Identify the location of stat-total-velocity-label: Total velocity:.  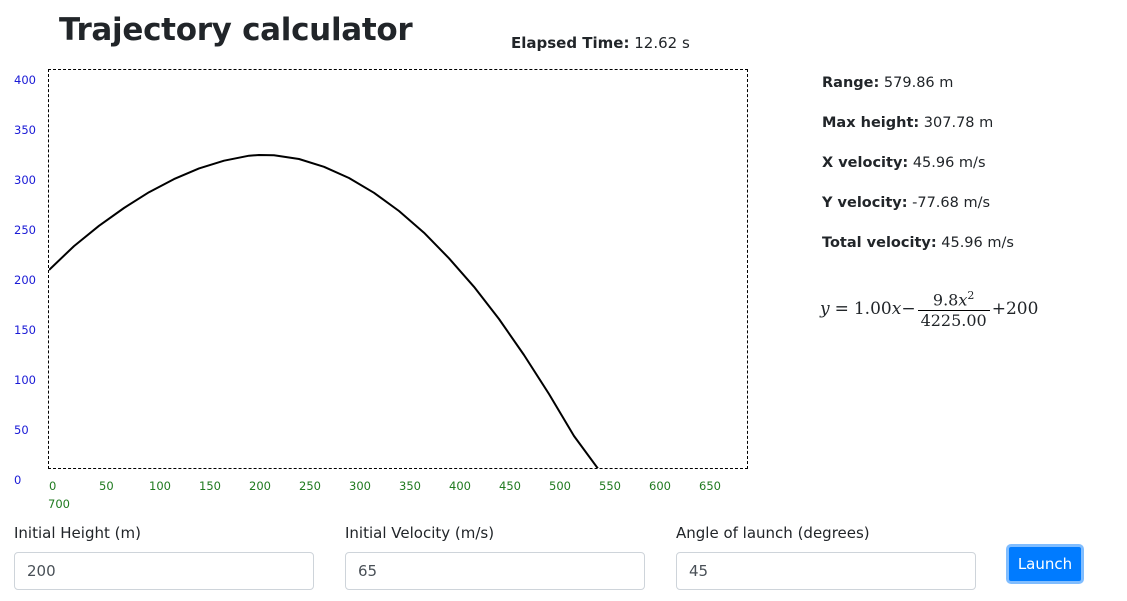
(879, 243).